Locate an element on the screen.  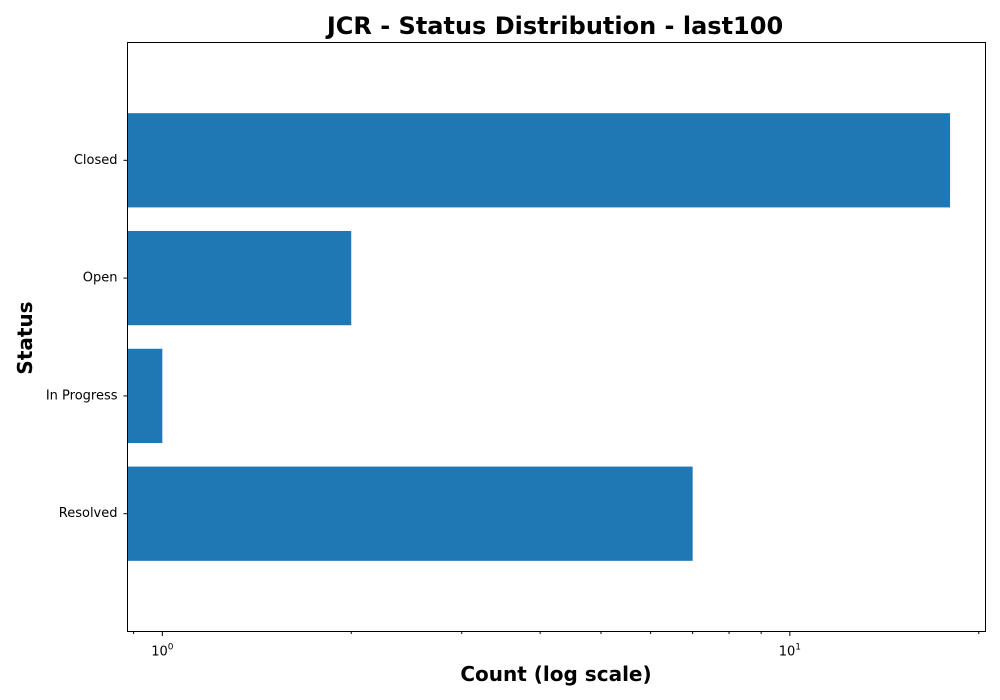
y-tick-label: Open is located at coordinates (100, 278).